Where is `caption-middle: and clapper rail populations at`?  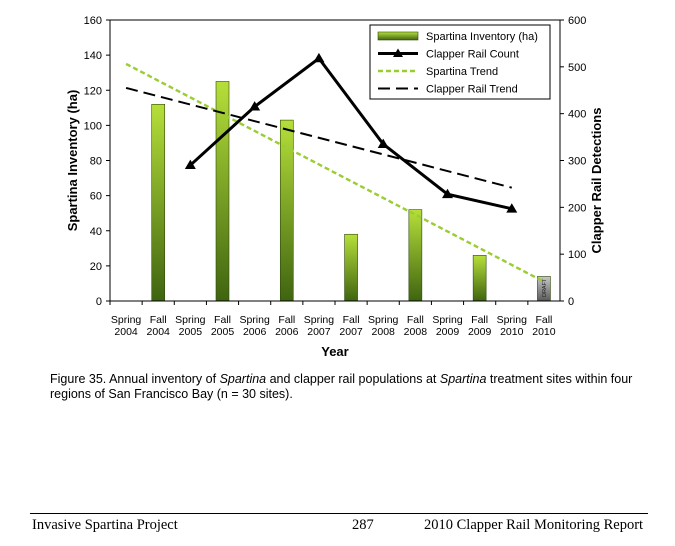
caption-middle: and clapper rail populations at is located at coordinates (353, 379).